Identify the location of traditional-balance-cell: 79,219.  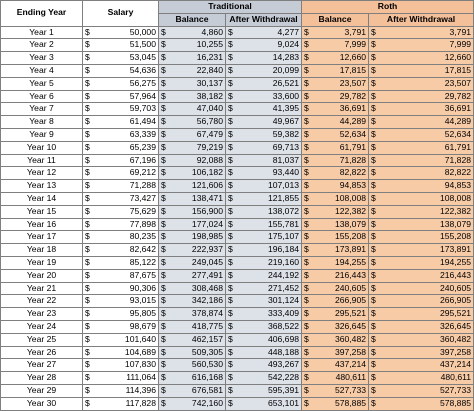
(200, 147).